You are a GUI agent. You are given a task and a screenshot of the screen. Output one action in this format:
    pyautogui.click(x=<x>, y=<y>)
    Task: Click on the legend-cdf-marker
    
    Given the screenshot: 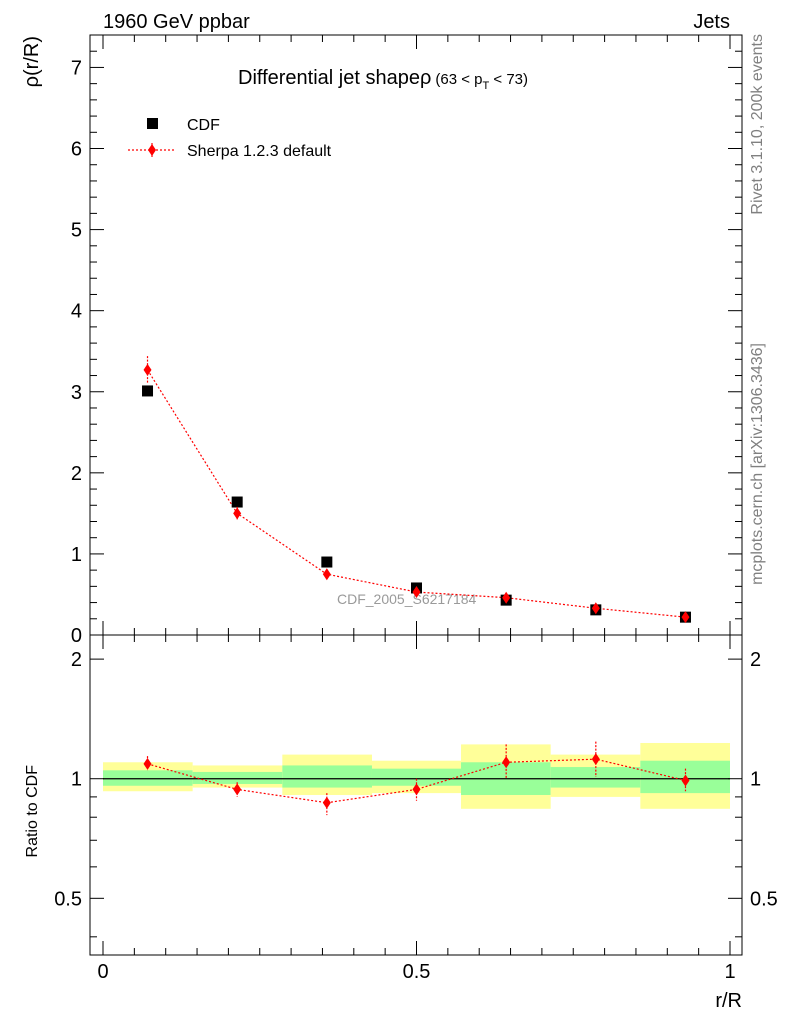 What is the action you would take?
    pyautogui.click(x=152, y=123)
    